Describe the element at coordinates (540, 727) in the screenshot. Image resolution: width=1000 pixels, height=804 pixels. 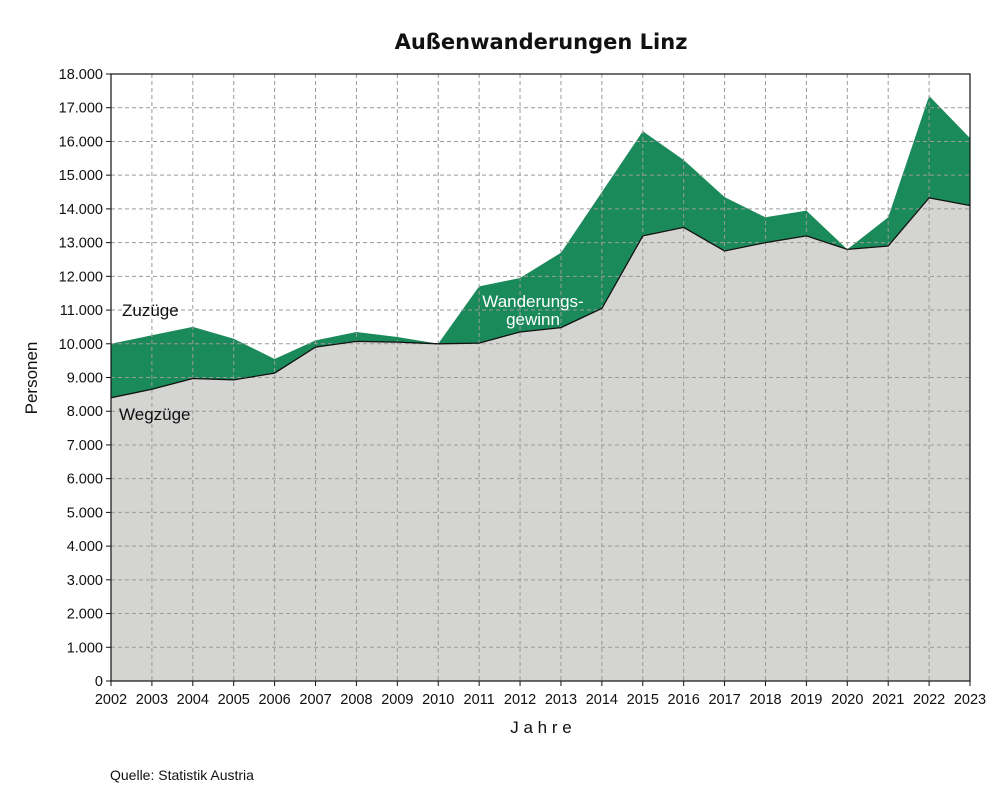
I see `x-axis-label: J a h r e` at that location.